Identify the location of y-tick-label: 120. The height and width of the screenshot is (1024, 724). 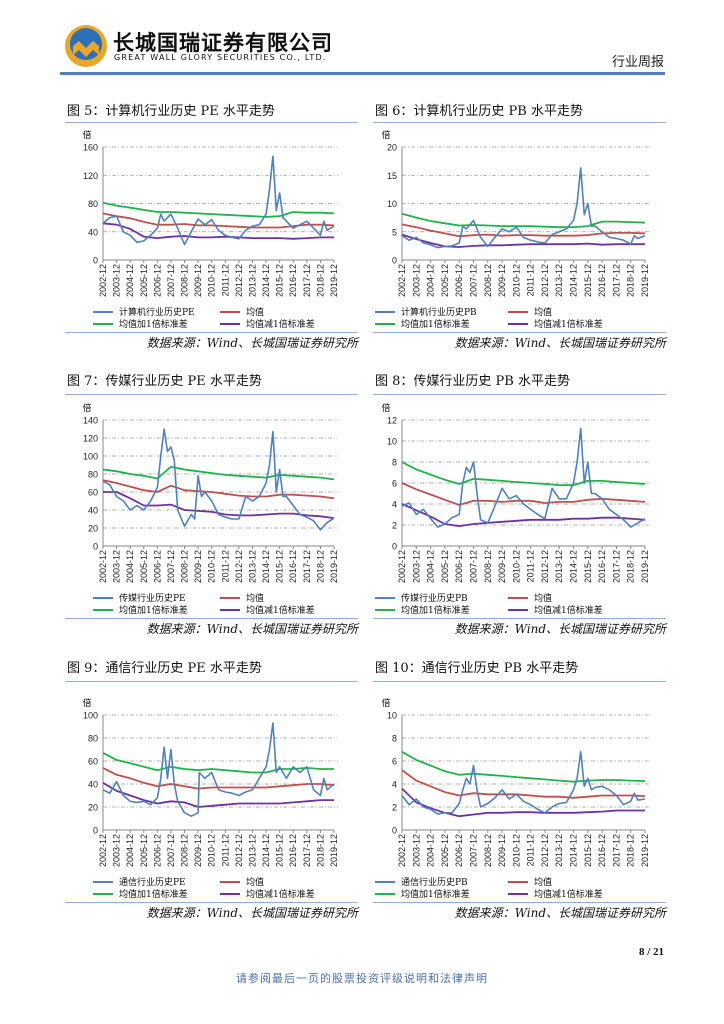
(90, 439).